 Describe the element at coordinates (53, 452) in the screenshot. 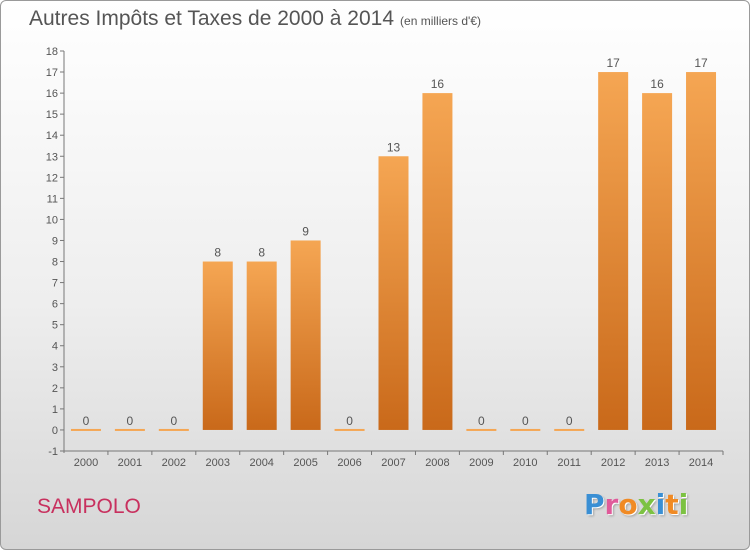

I see `y-tick-label: -1` at that location.